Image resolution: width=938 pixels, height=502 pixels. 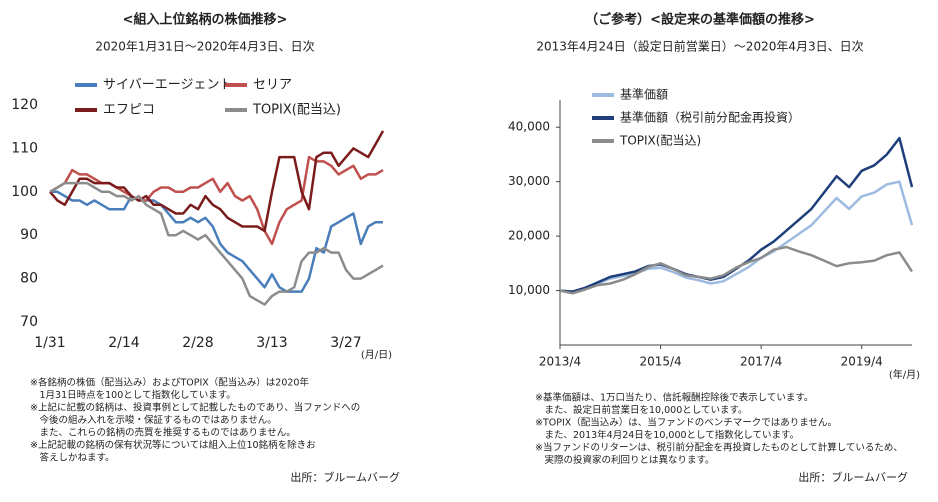 I want to click on y-tick-label: 90, so click(x=29, y=235).